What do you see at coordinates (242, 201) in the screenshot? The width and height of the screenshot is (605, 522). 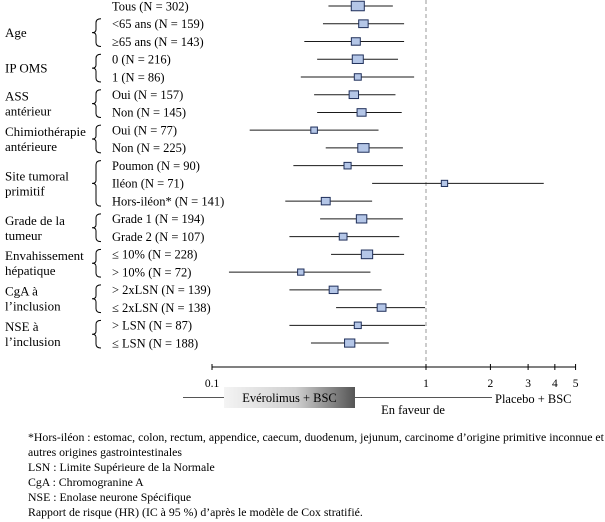 I see `forest-row: Hors-iléon* (N = 141)` at bounding box center [242, 201].